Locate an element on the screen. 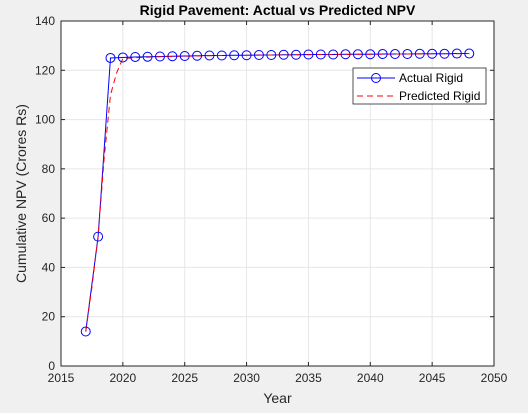  x-tick-label: 2050 is located at coordinates (494, 378).